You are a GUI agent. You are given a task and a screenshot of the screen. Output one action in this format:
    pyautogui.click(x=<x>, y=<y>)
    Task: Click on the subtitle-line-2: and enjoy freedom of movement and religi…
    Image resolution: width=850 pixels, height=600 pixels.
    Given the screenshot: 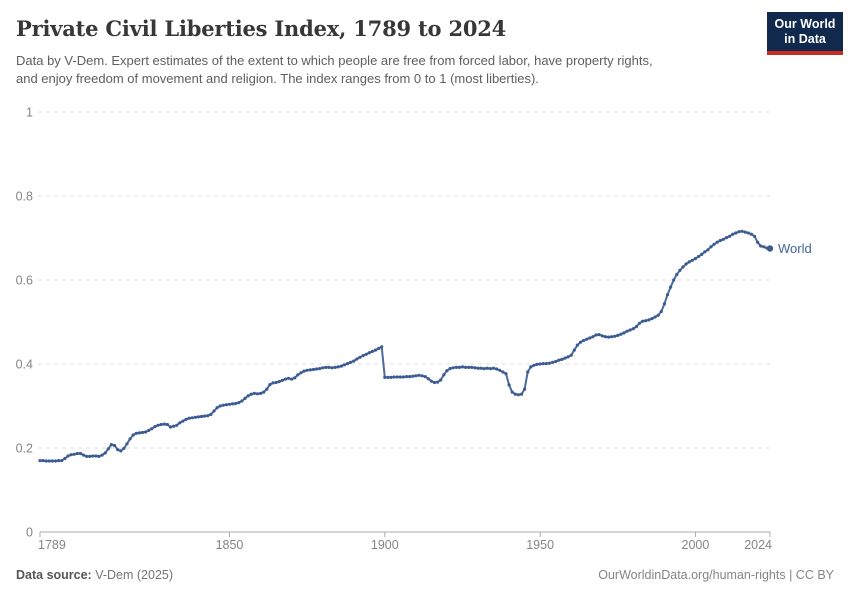 What is the action you would take?
    pyautogui.click(x=277, y=78)
    